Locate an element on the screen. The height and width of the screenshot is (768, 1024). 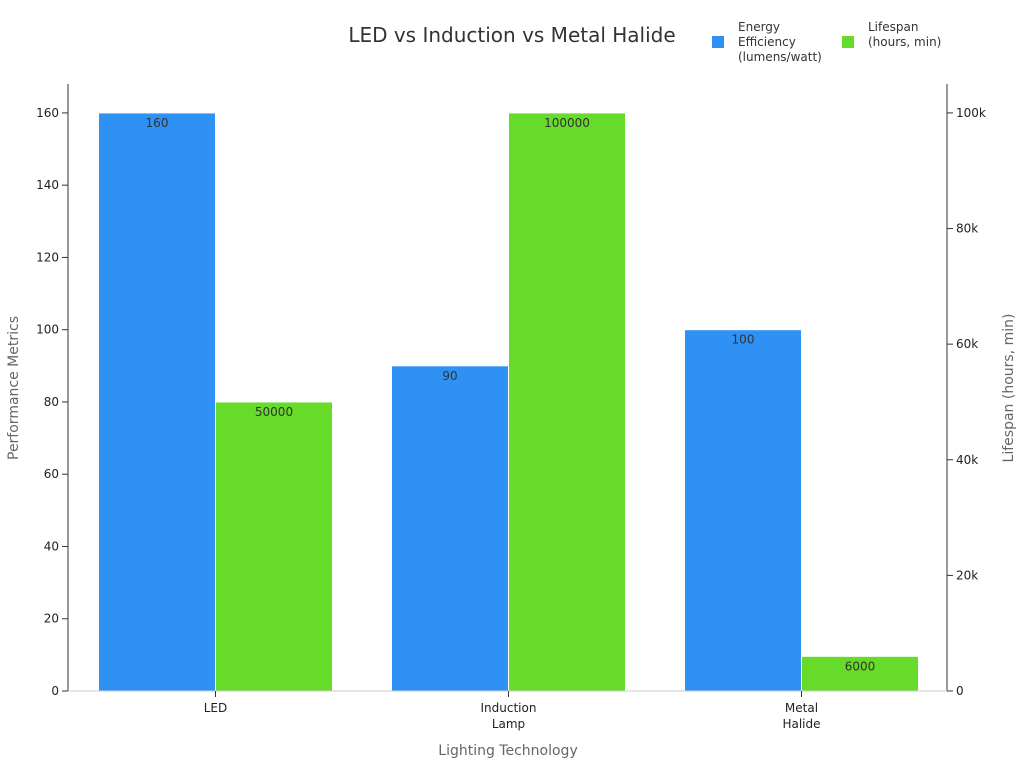
y-tick-label: 100 is located at coordinates (47, 330).